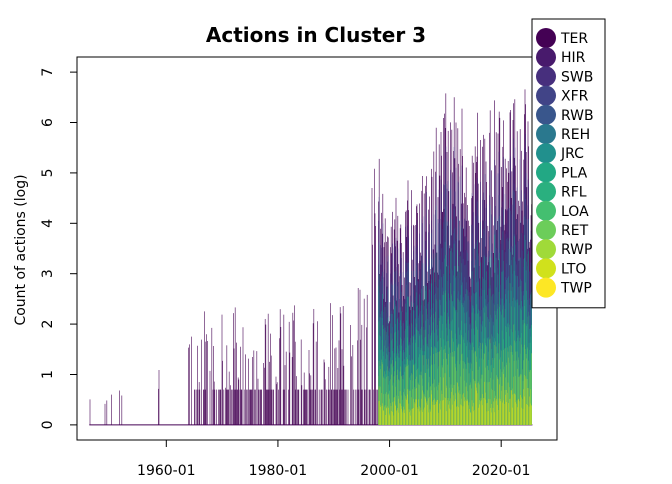 The image size is (672, 484). I want to click on legend-label: REH, so click(575, 135).